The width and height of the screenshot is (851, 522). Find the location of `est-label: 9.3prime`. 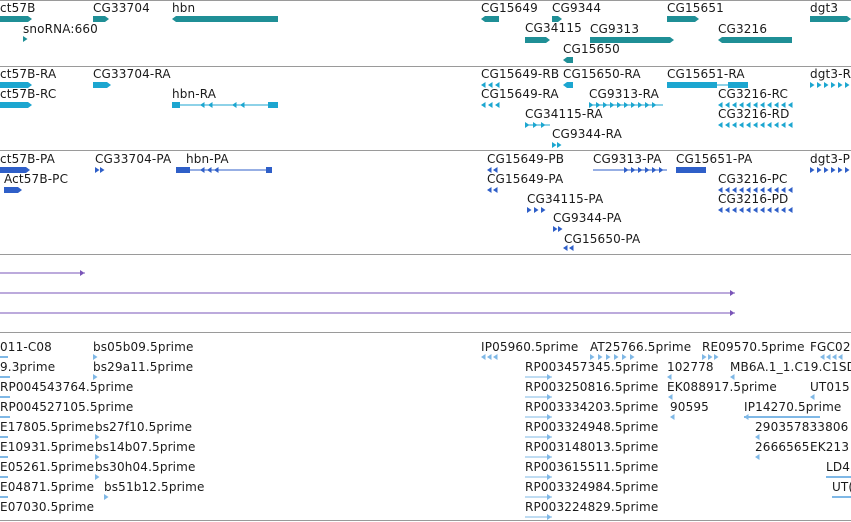

est-label: 9.3prime is located at coordinates (28, 367).